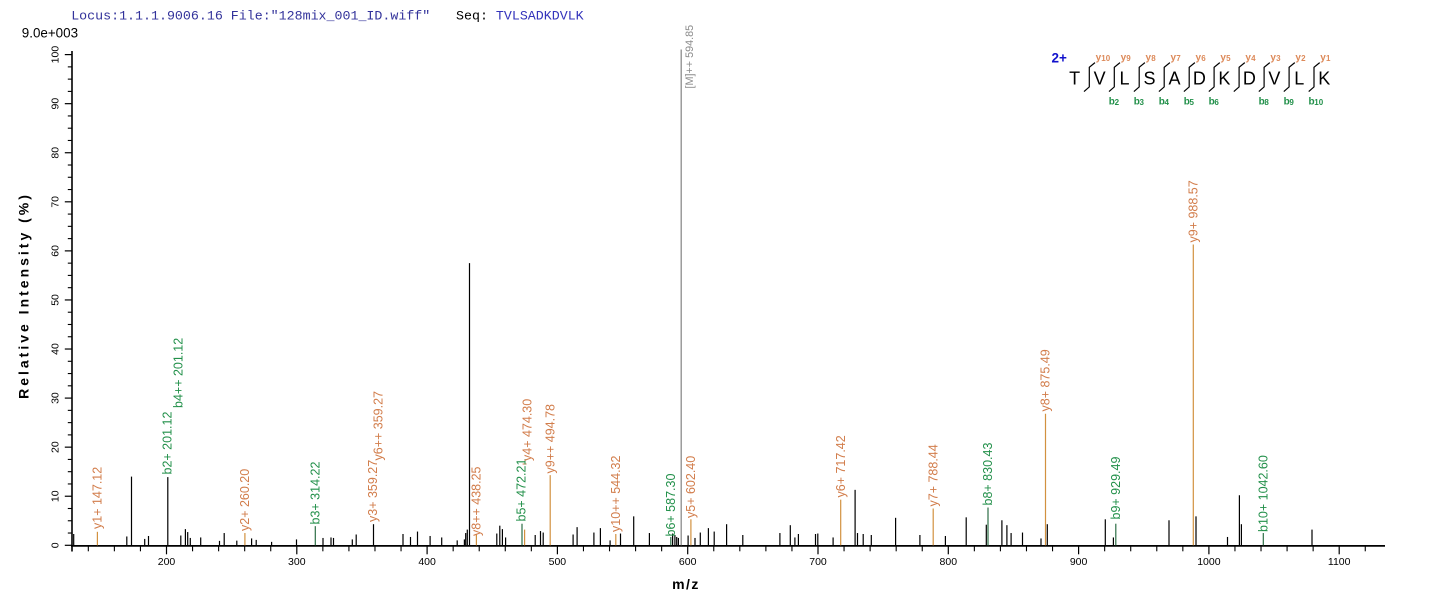 The width and height of the screenshot is (1436, 605). I want to click on svg-text: y4+ 474.30, so click(528, 430).